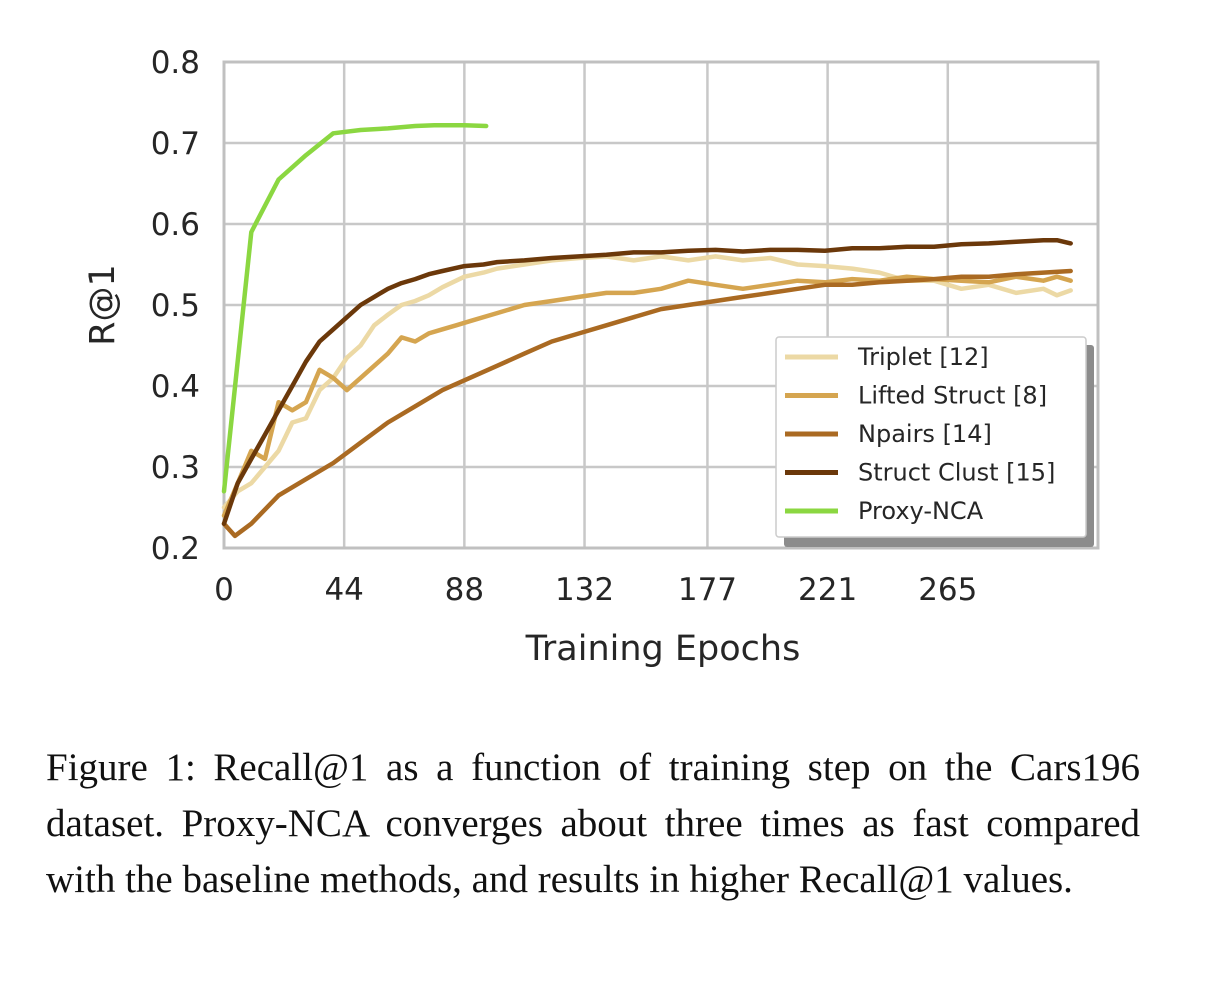 This screenshot has width=1208, height=996. I want to click on x-axis-label: Training Epochs, so click(663, 649).